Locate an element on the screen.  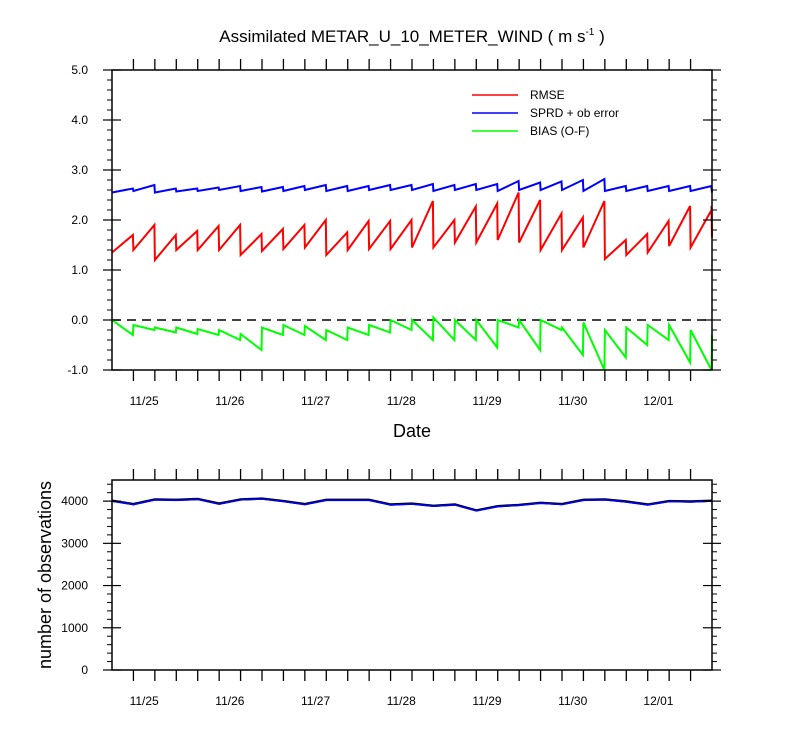
y-tick-label: 4.0 is located at coordinates (79, 120).